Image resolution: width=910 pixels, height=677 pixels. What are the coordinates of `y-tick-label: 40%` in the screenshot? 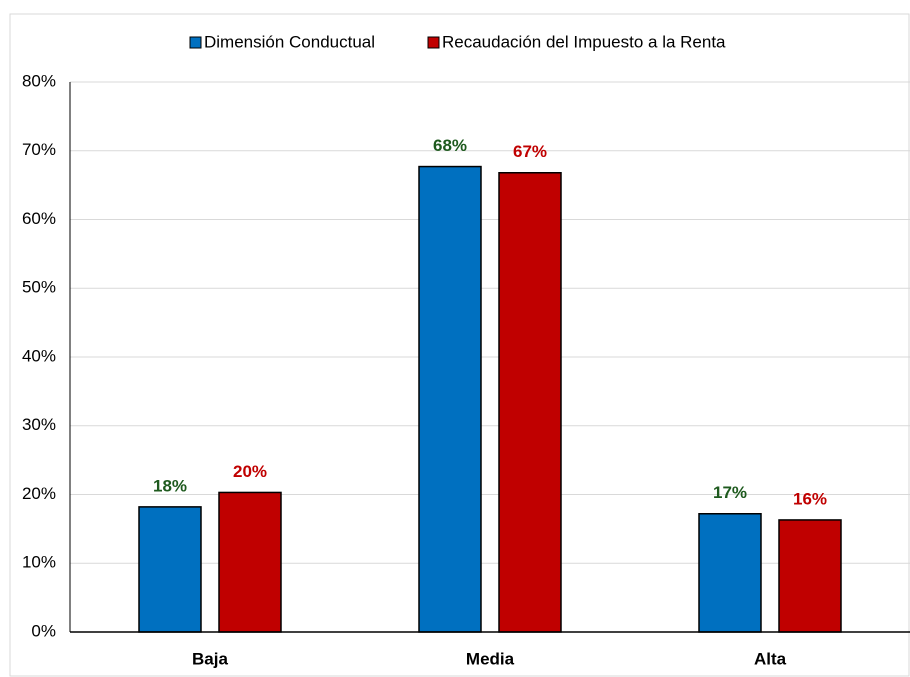 It's located at (39, 355).